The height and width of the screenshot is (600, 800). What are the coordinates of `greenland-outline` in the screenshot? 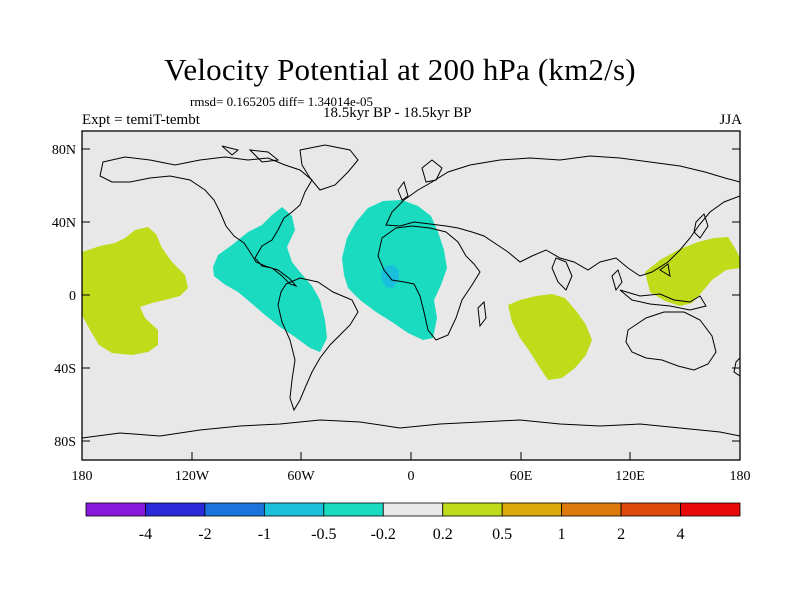 It's located at (329, 167).